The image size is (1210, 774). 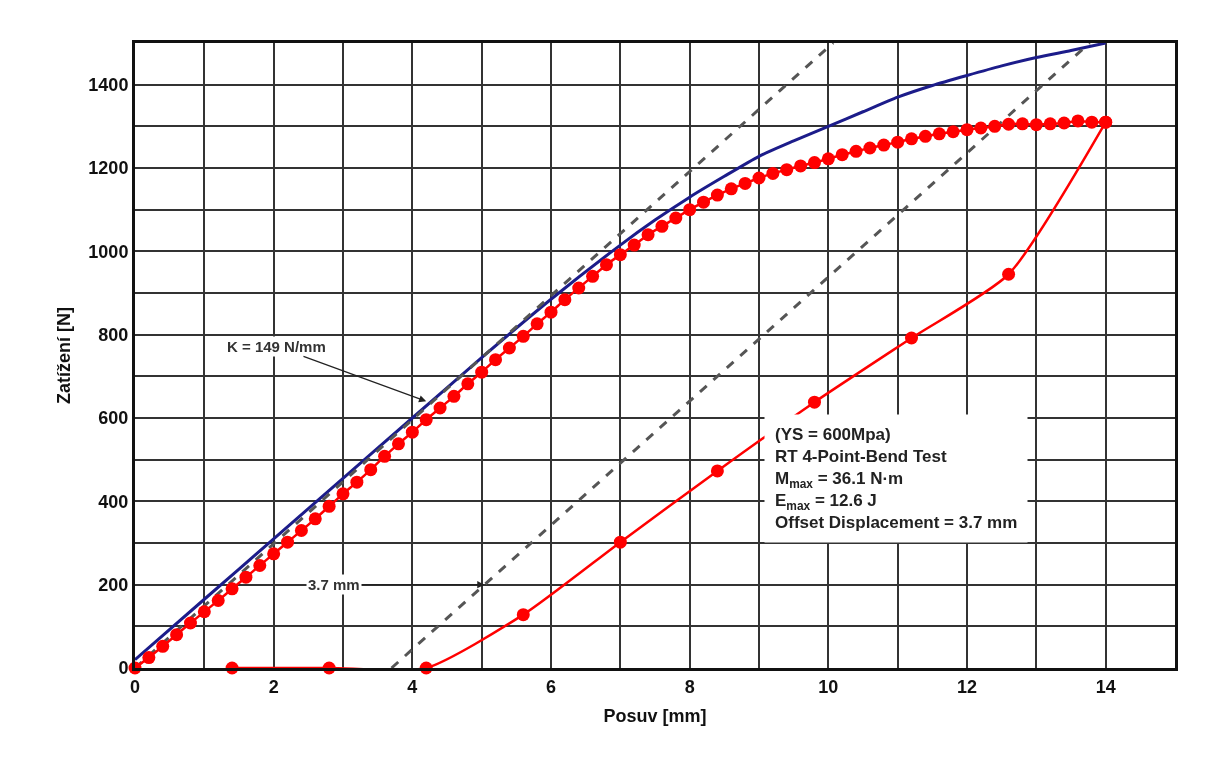 What do you see at coordinates (655, 715) in the screenshot?
I see `x-axis-title: Posuv [mm]` at bounding box center [655, 715].